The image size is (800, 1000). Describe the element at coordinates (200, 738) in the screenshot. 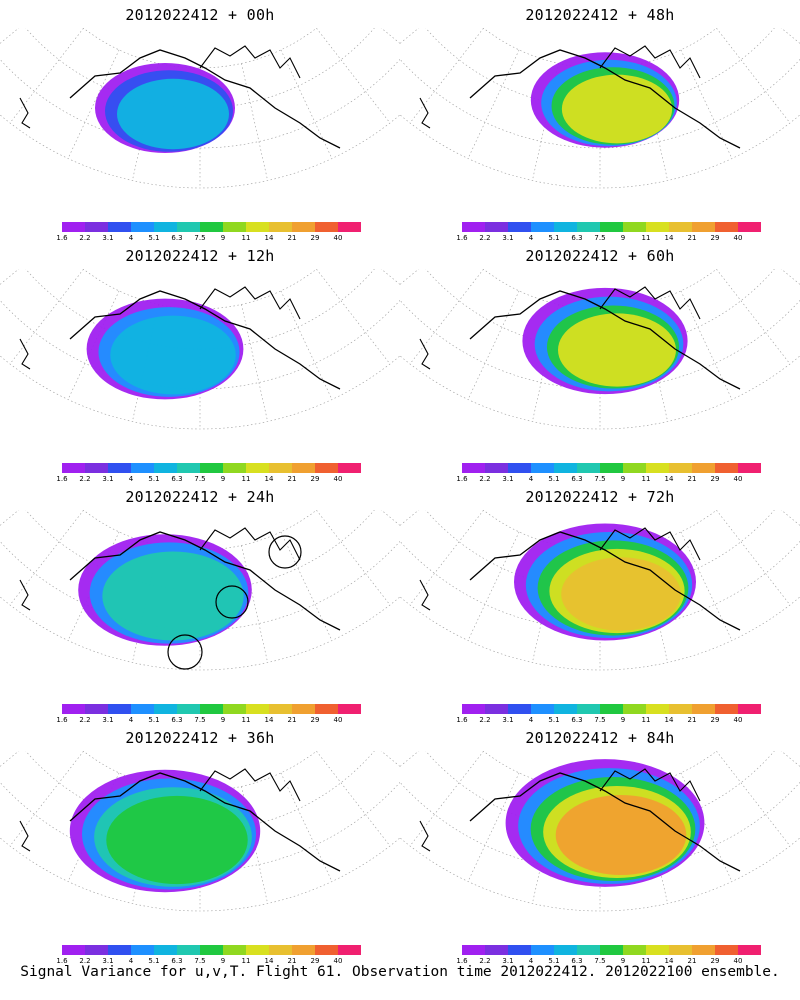

I see `panel-title: 2012022412 + 36h` at that location.